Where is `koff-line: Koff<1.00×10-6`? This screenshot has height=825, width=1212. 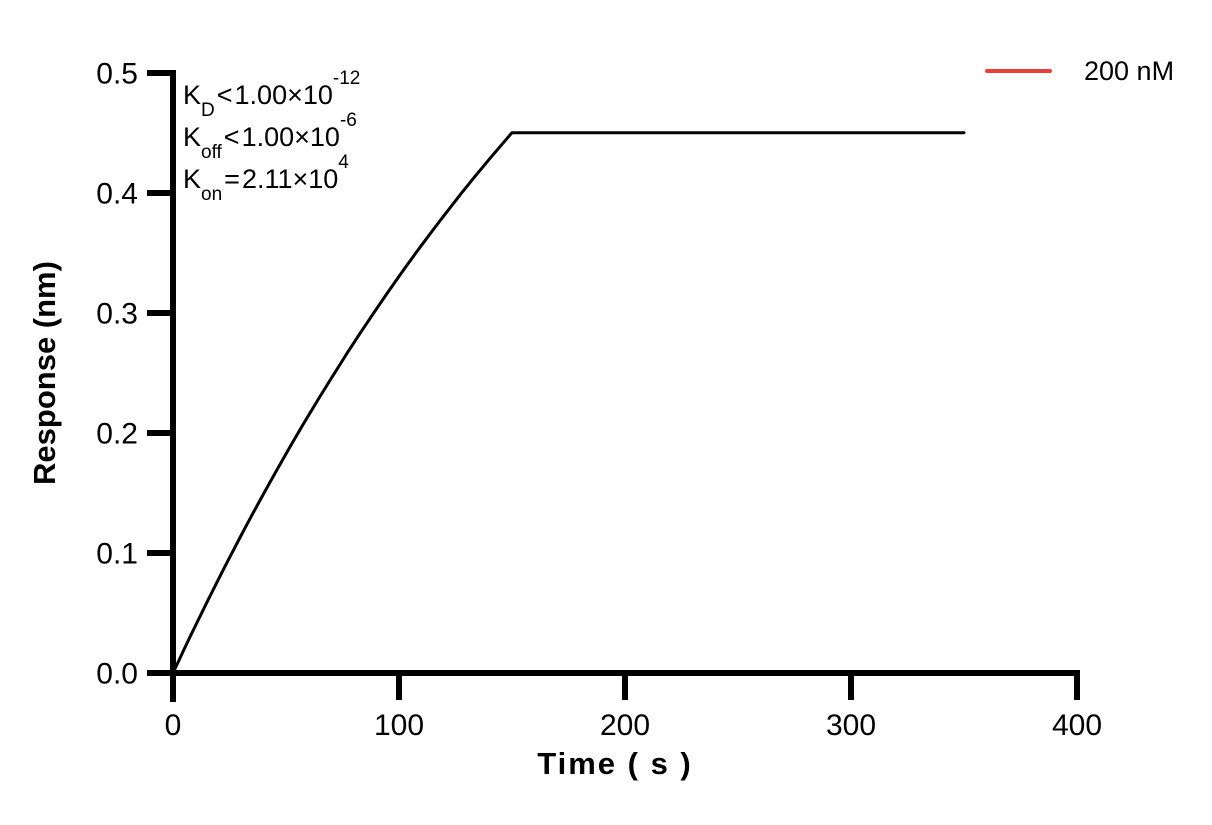 koff-line: Koff<1.00×10-6 is located at coordinates (271, 136).